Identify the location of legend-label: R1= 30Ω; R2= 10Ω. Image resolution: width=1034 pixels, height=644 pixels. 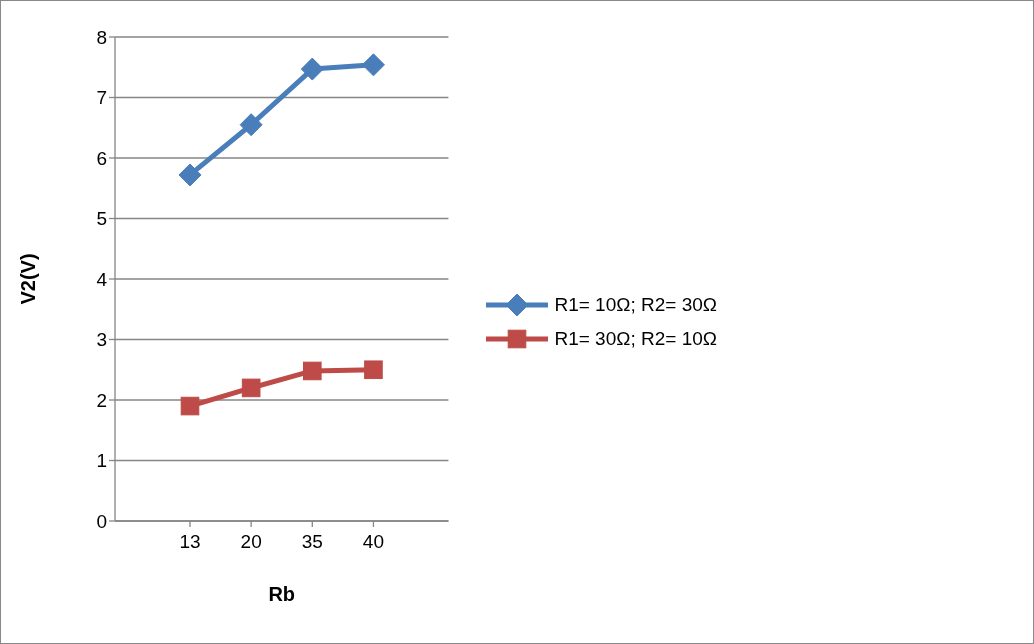
(635, 339).